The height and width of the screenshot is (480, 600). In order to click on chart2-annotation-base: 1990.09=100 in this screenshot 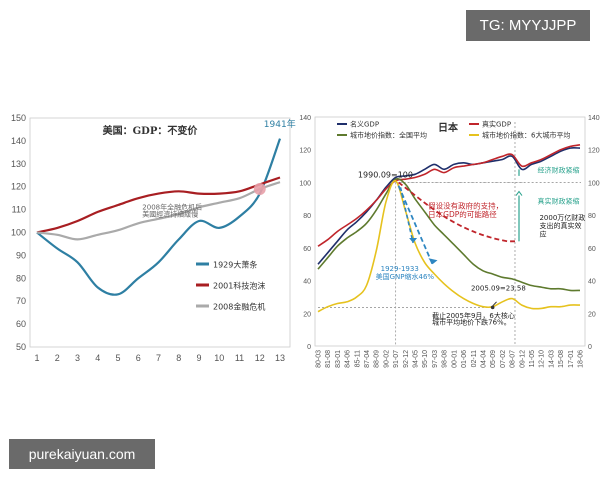, I will do `click(385, 175)`.